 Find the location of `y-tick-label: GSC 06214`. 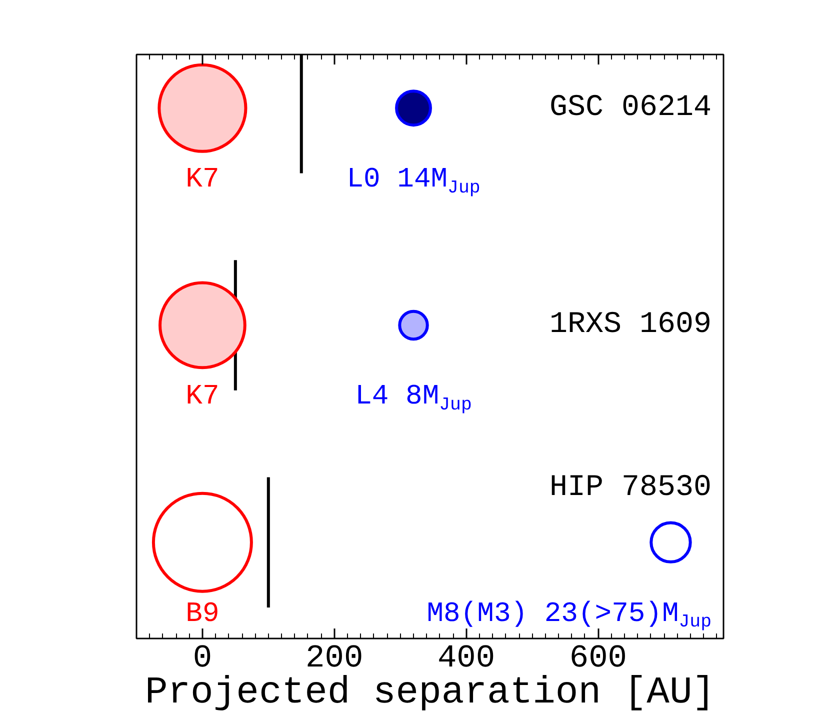

y-tick-label: GSC 06214 is located at coordinates (630, 108).